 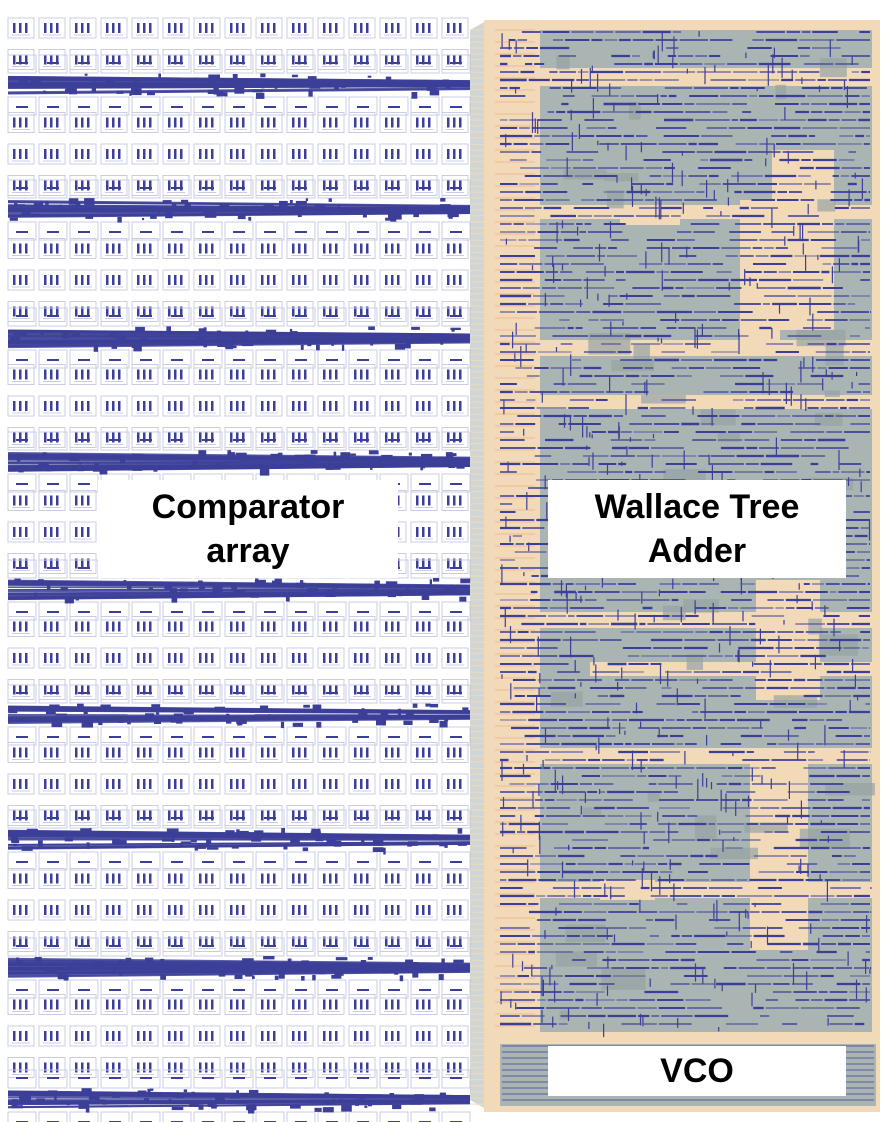 What do you see at coordinates (239, 843) in the screenshot?
I see `bus-wire` at bounding box center [239, 843].